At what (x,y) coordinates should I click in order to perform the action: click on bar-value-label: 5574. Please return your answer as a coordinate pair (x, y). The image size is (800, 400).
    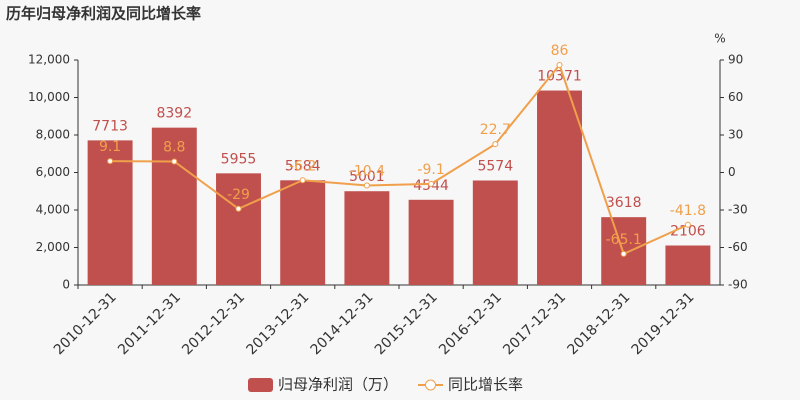
    Looking at the image, I should click on (495, 166).